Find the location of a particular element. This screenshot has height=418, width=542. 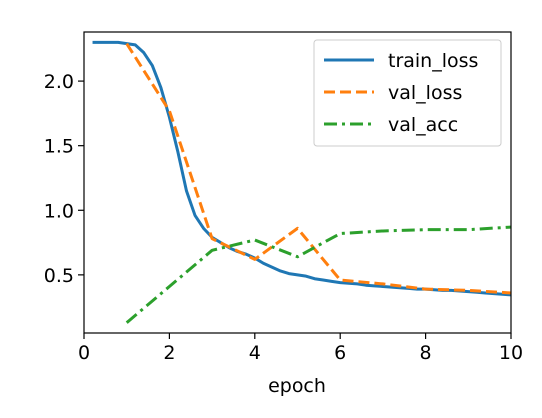

y-tick-label: 2.0 is located at coordinates (59, 82).